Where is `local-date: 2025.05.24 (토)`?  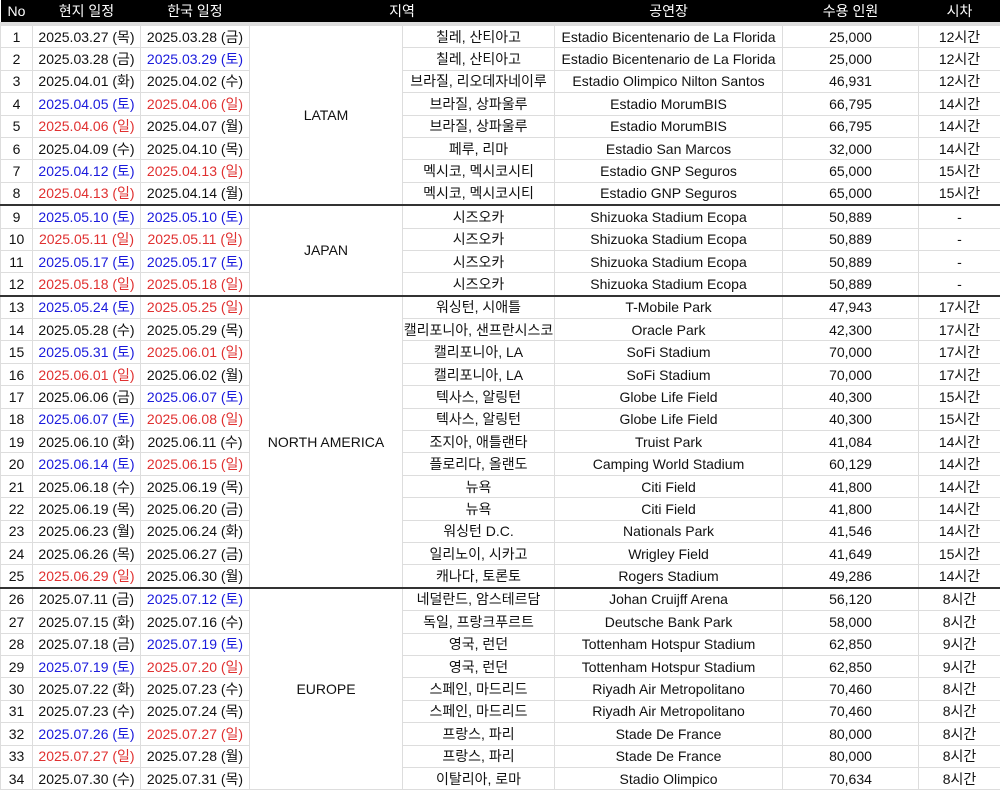 local-date: 2025.05.24 (토) is located at coordinates (87, 307).